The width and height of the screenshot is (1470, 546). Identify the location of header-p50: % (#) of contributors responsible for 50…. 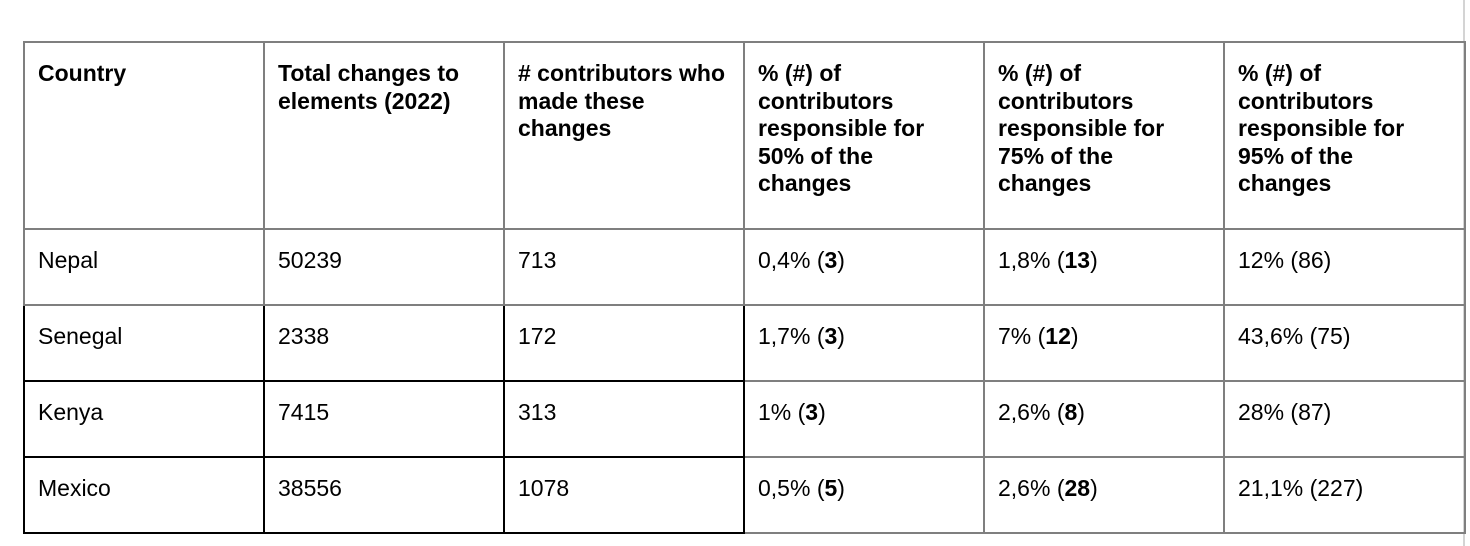
(864, 135).